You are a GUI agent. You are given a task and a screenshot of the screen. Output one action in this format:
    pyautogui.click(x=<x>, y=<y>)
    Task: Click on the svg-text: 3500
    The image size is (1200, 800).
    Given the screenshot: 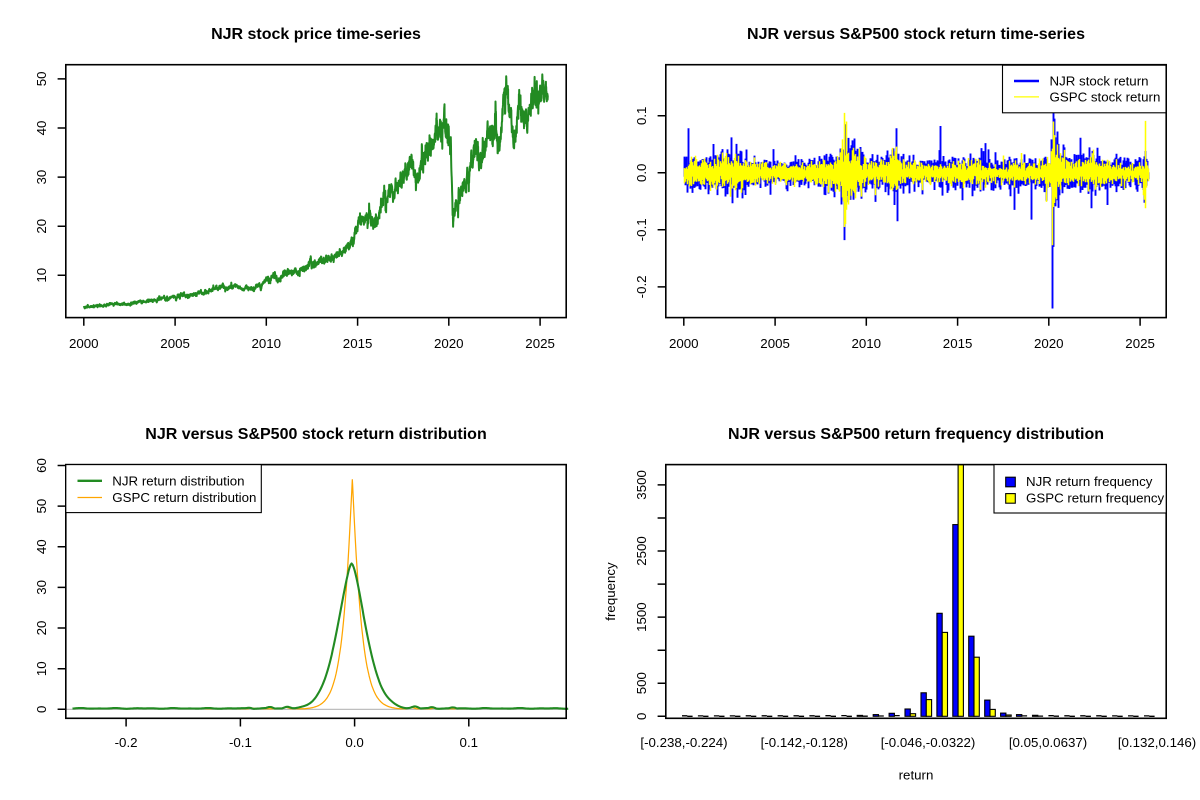 What is the action you would take?
    pyautogui.click(x=641, y=485)
    